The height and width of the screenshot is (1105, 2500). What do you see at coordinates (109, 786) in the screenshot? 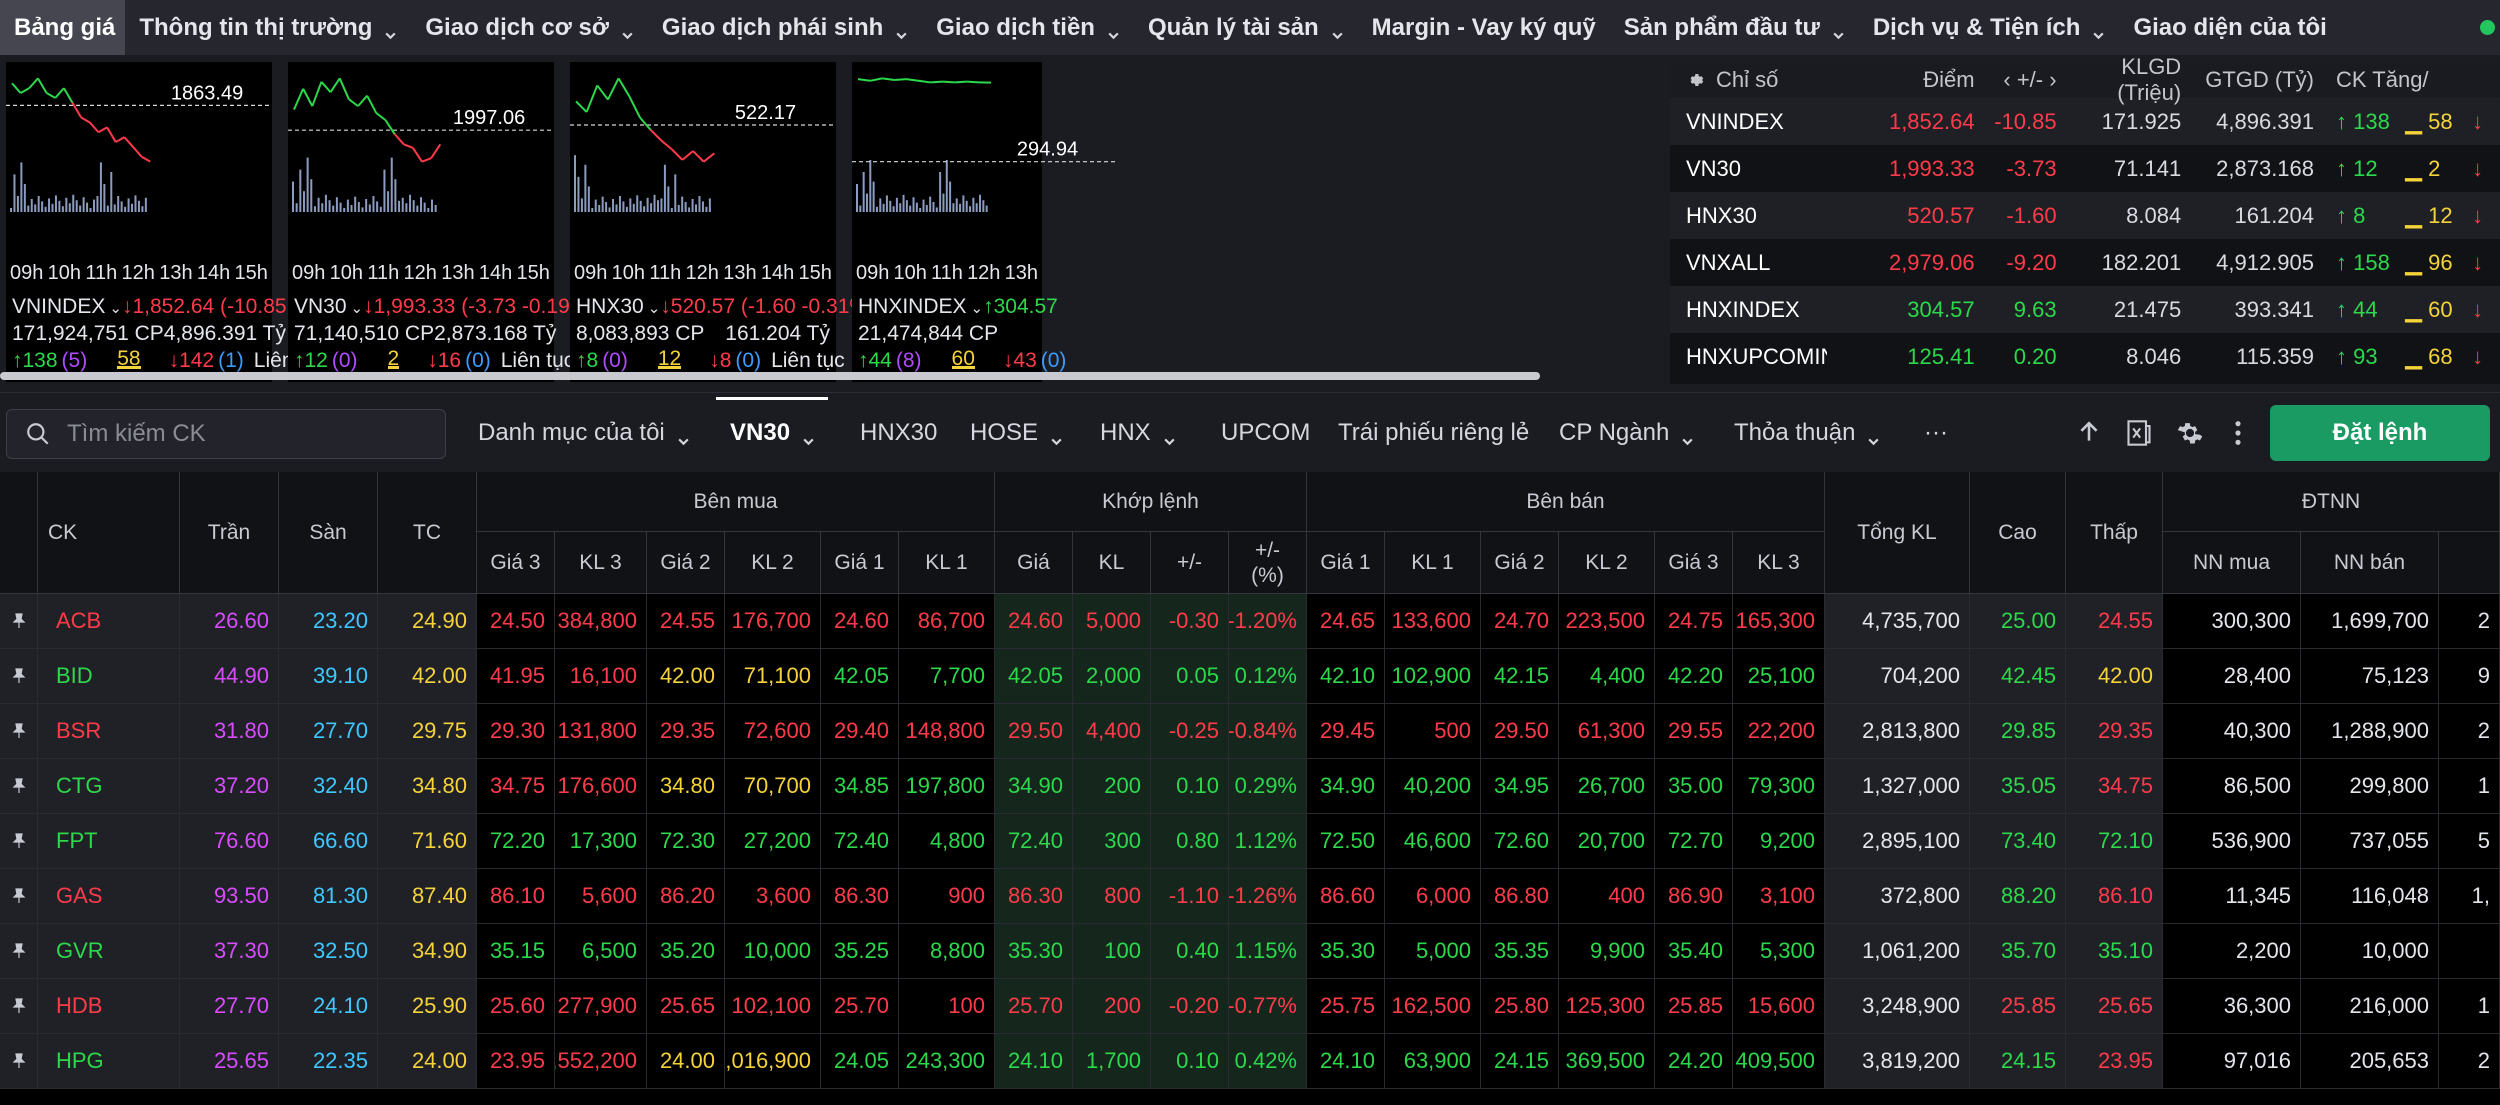
I see `cell-sym: CTG` at bounding box center [109, 786].